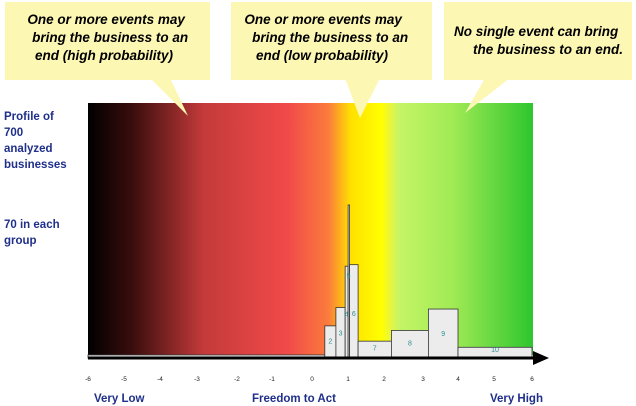 The width and height of the screenshot is (636, 406). I want to click on histogram-bar-labels: 23 4 5 6 7 8 9 10, so click(413, 313).